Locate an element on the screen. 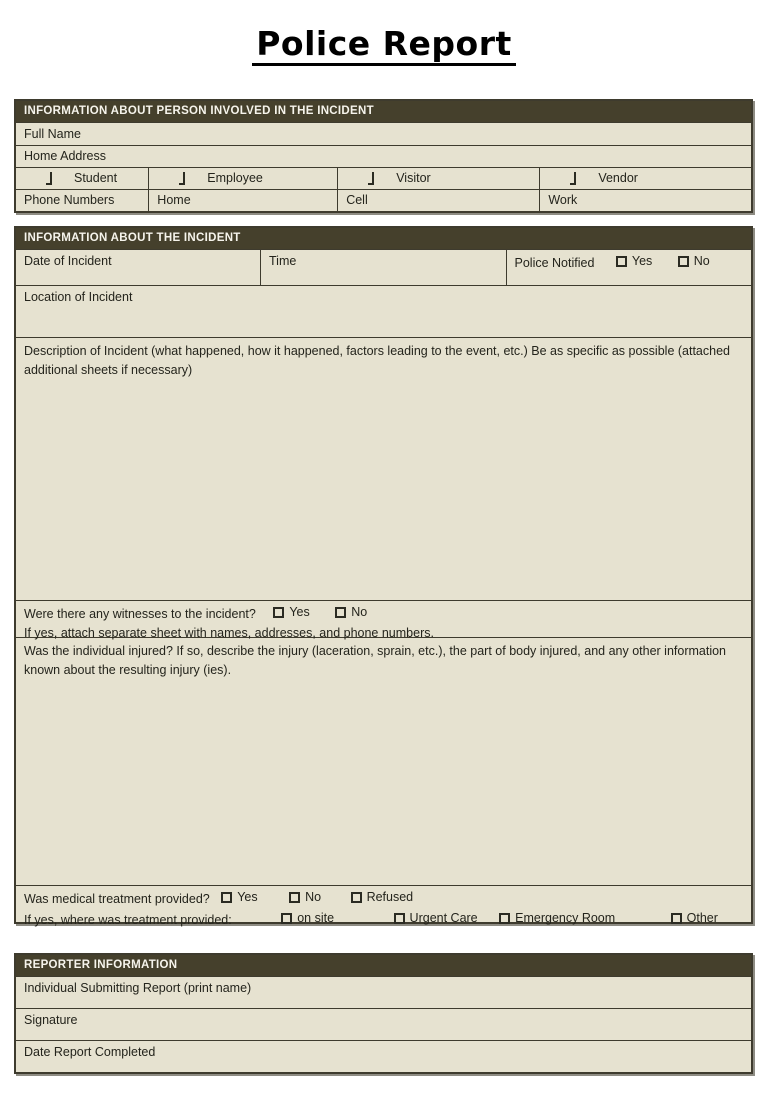  full-name-field: Full Name is located at coordinates (383, 134).